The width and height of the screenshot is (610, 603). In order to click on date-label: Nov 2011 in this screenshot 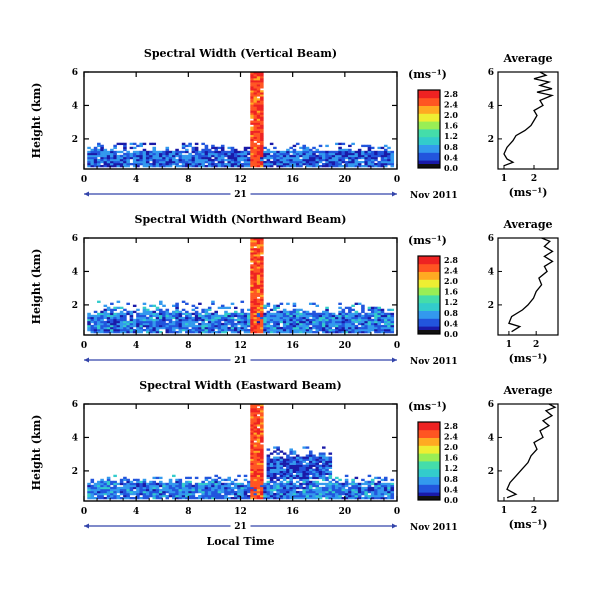, I will do `click(434, 528)`.